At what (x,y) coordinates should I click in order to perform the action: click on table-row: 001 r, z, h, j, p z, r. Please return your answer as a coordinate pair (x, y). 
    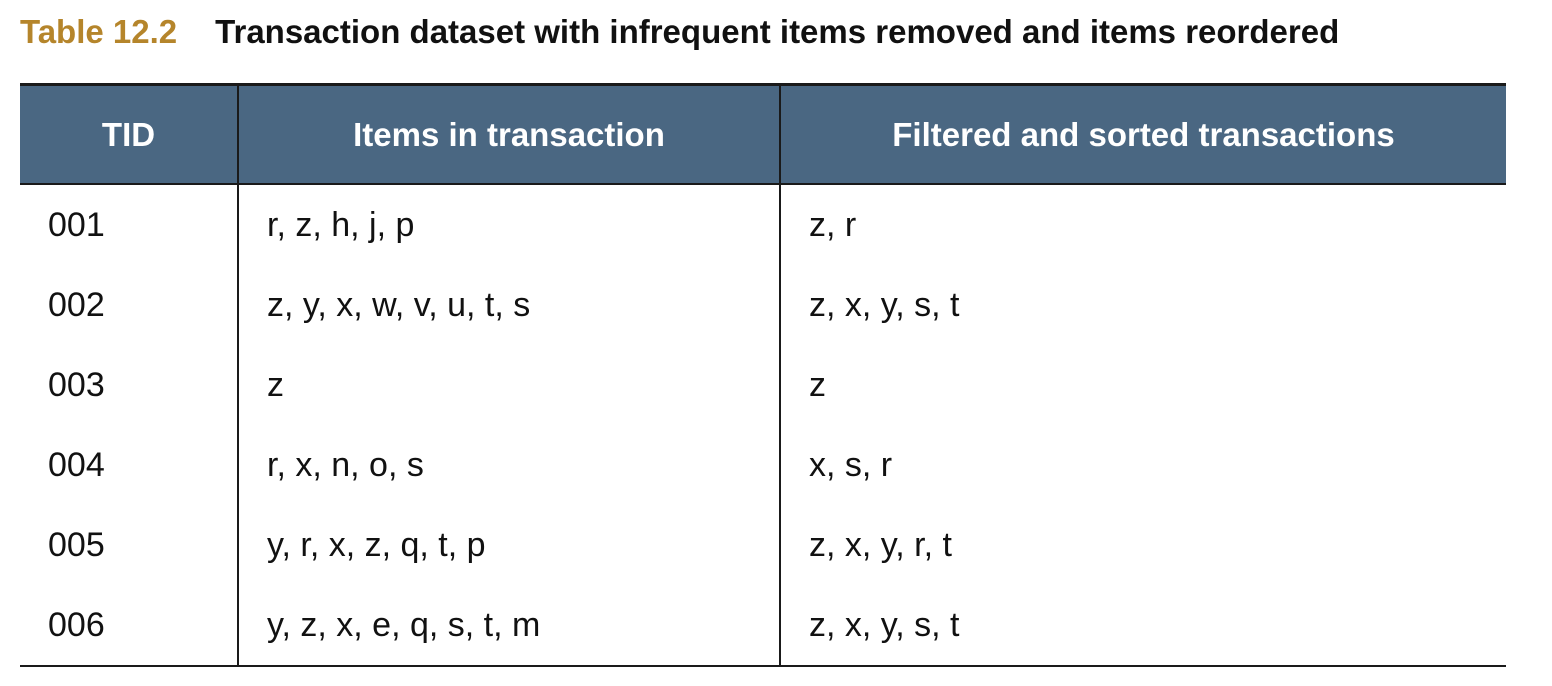
    Looking at the image, I should click on (763, 224).